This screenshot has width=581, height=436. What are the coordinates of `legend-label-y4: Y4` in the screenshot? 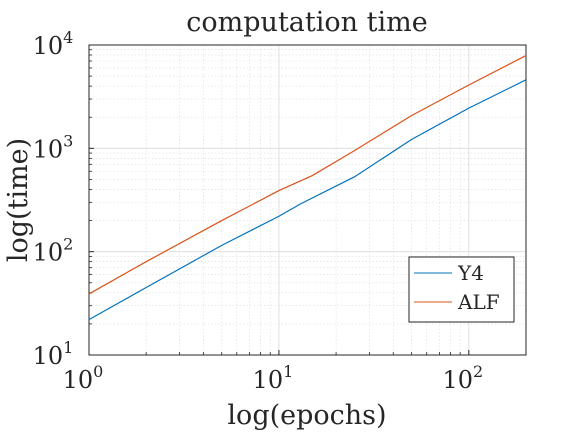 It's located at (470, 273).